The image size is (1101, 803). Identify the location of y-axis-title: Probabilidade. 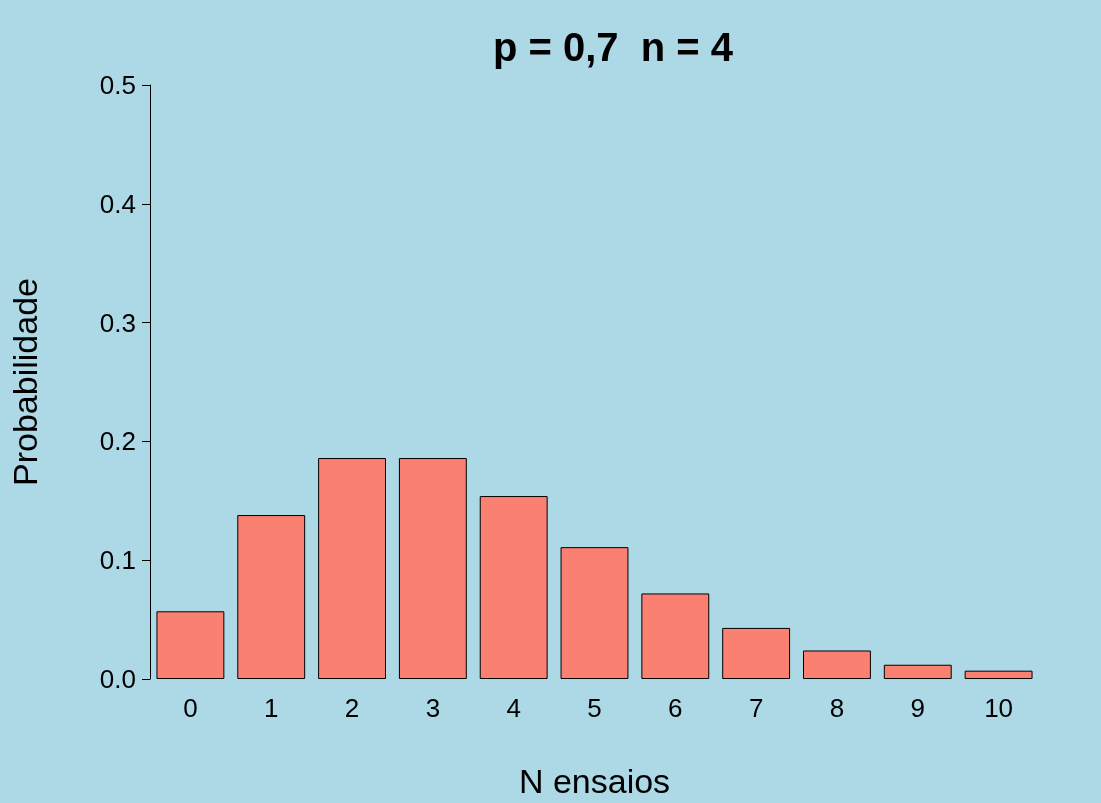
(25, 382).